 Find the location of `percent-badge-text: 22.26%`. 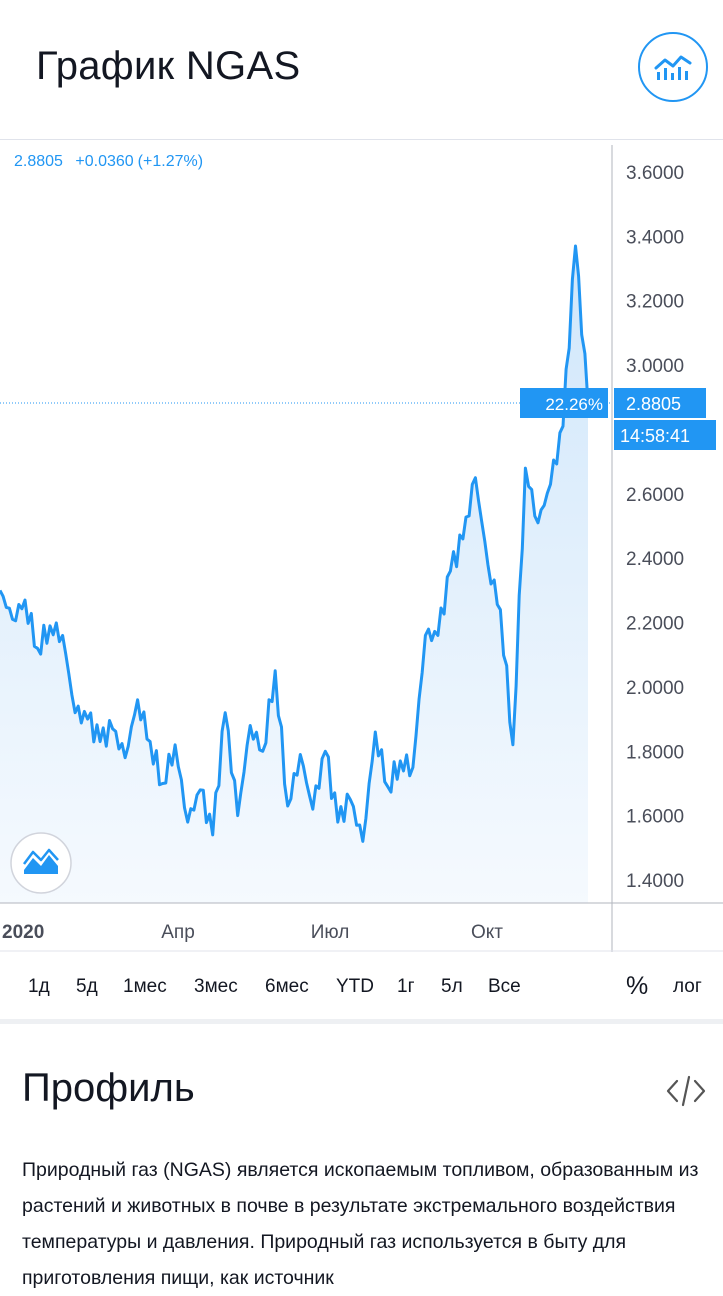

percent-badge-text: 22.26% is located at coordinates (574, 404).